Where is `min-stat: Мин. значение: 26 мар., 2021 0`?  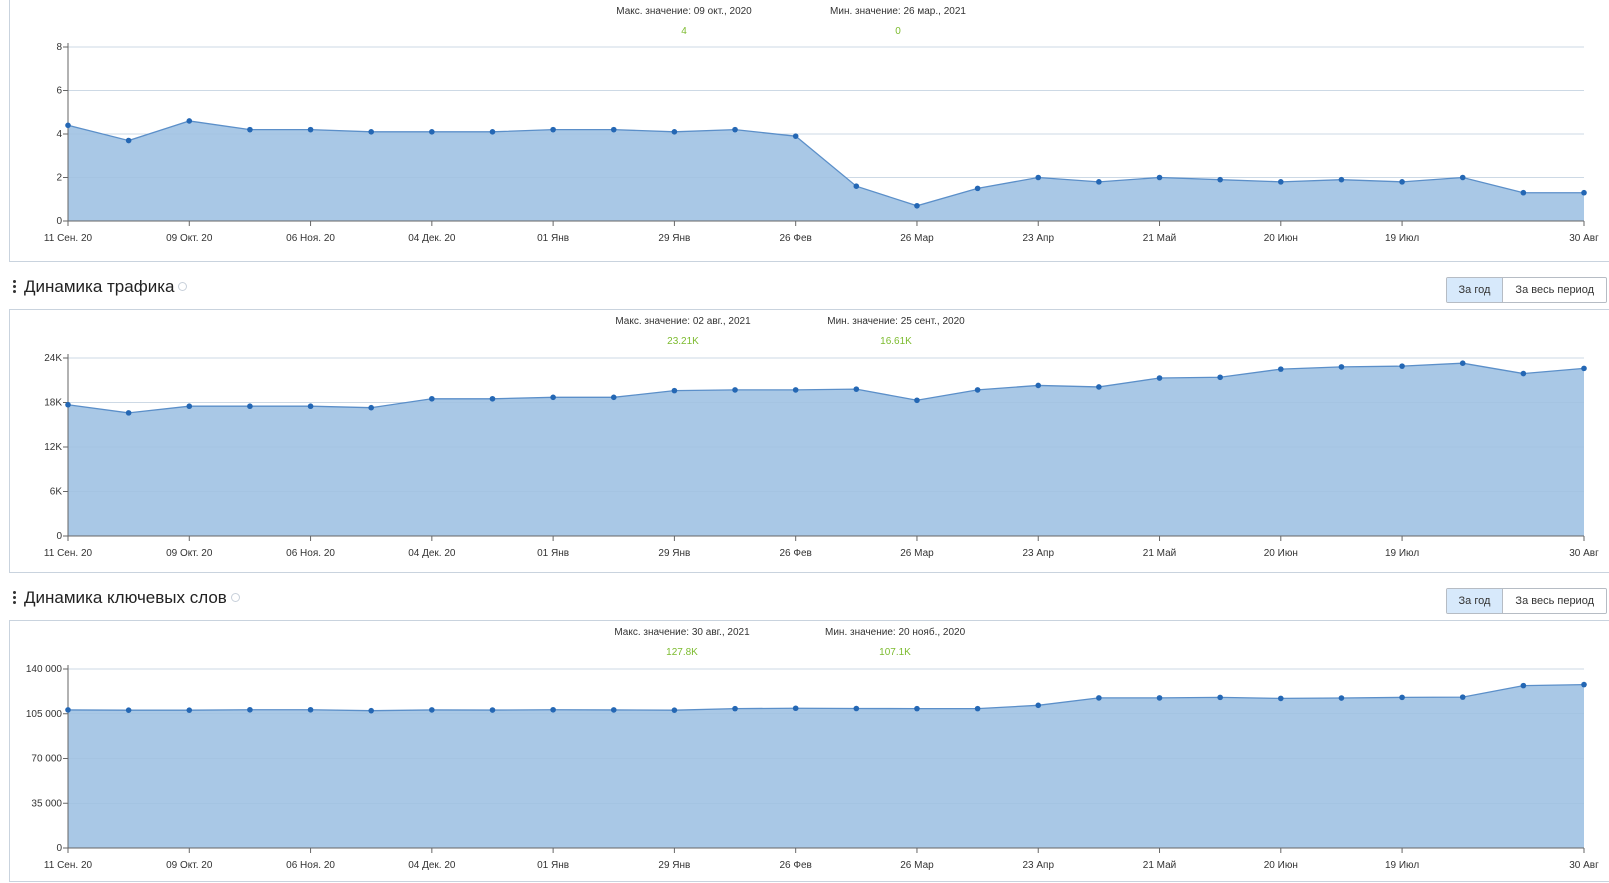
min-stat: Мин. значение: 26 мар., 2021 0 is located at coordinates (898, 21).